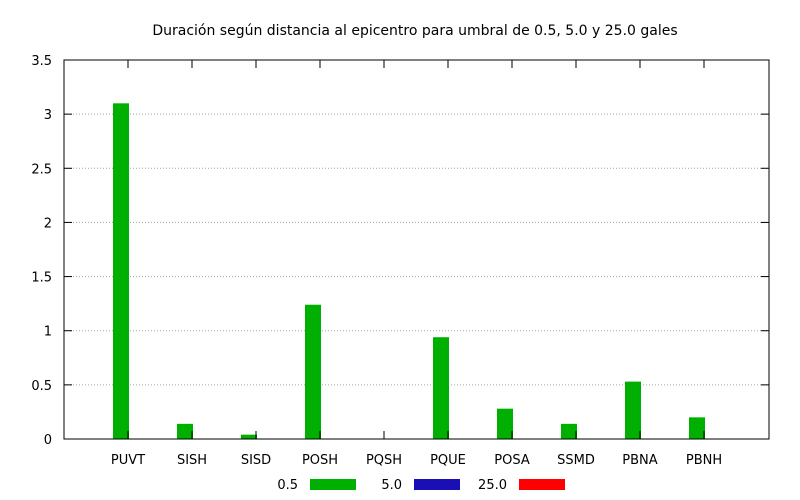 This screenshot has height=500, width=800. What do you see at coordinates (256, 460) in the screenshot?
I see `x-tick-label: SISD` at bounding box center [256, 460].